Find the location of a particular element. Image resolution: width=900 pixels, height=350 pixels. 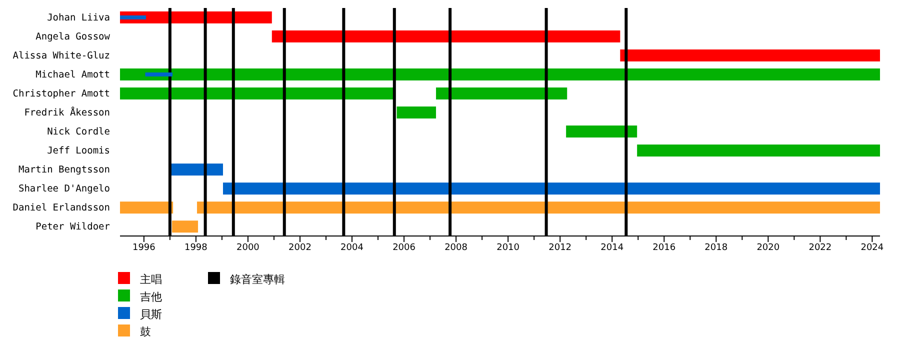

x-tick-label: 2024 is located at coordinates (872, 248).